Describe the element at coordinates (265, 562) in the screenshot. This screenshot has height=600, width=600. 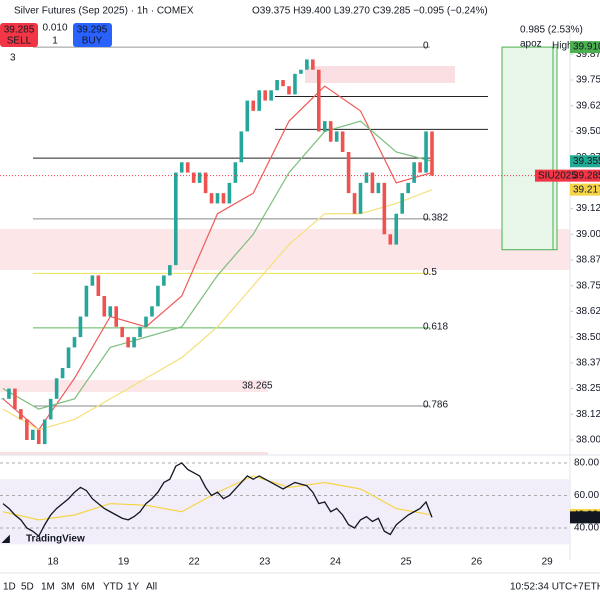
I see `x-tick-label: 23` at that location.